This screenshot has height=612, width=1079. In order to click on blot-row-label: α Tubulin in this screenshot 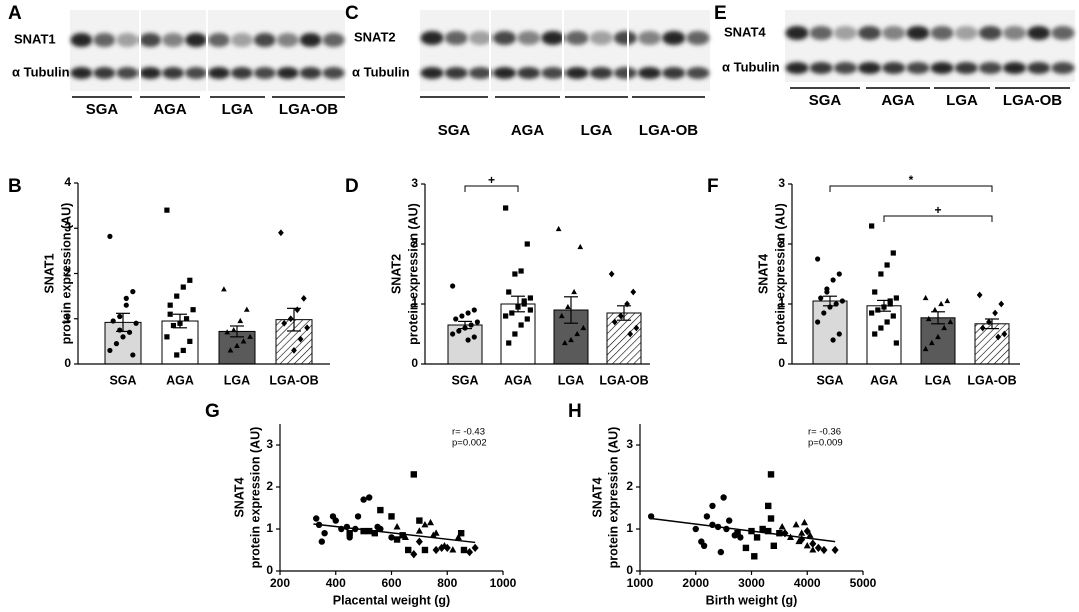, I will do `click(41, 71)`.